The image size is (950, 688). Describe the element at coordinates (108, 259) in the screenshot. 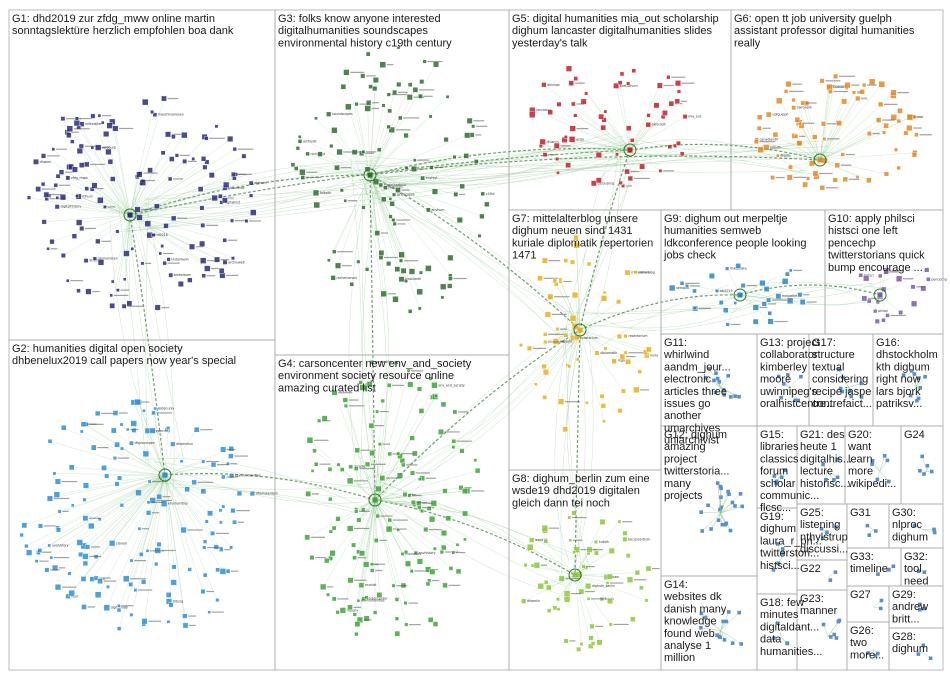

I see `node-label: germanisten` at that location.